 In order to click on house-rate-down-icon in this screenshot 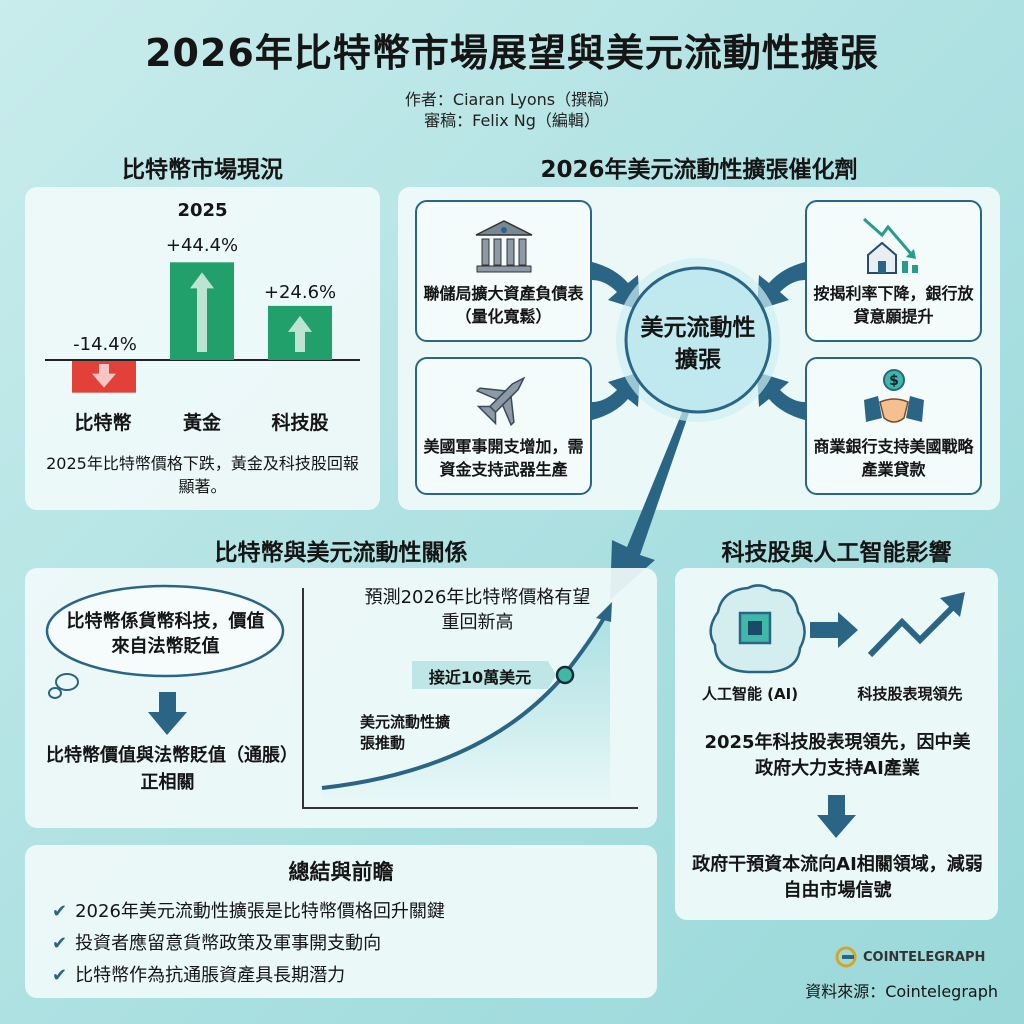, I will do `click(890, 246)`.